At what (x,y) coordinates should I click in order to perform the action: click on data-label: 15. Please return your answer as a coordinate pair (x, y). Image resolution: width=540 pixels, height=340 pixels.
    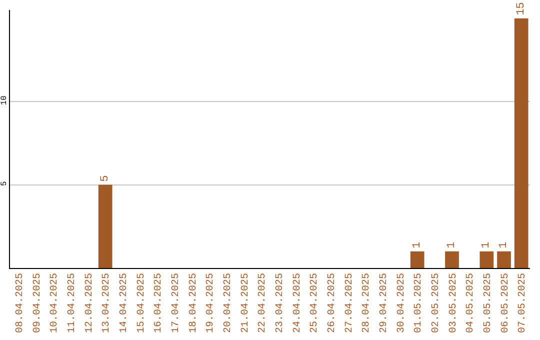
    Looking at the image, I should click on (521, 9).